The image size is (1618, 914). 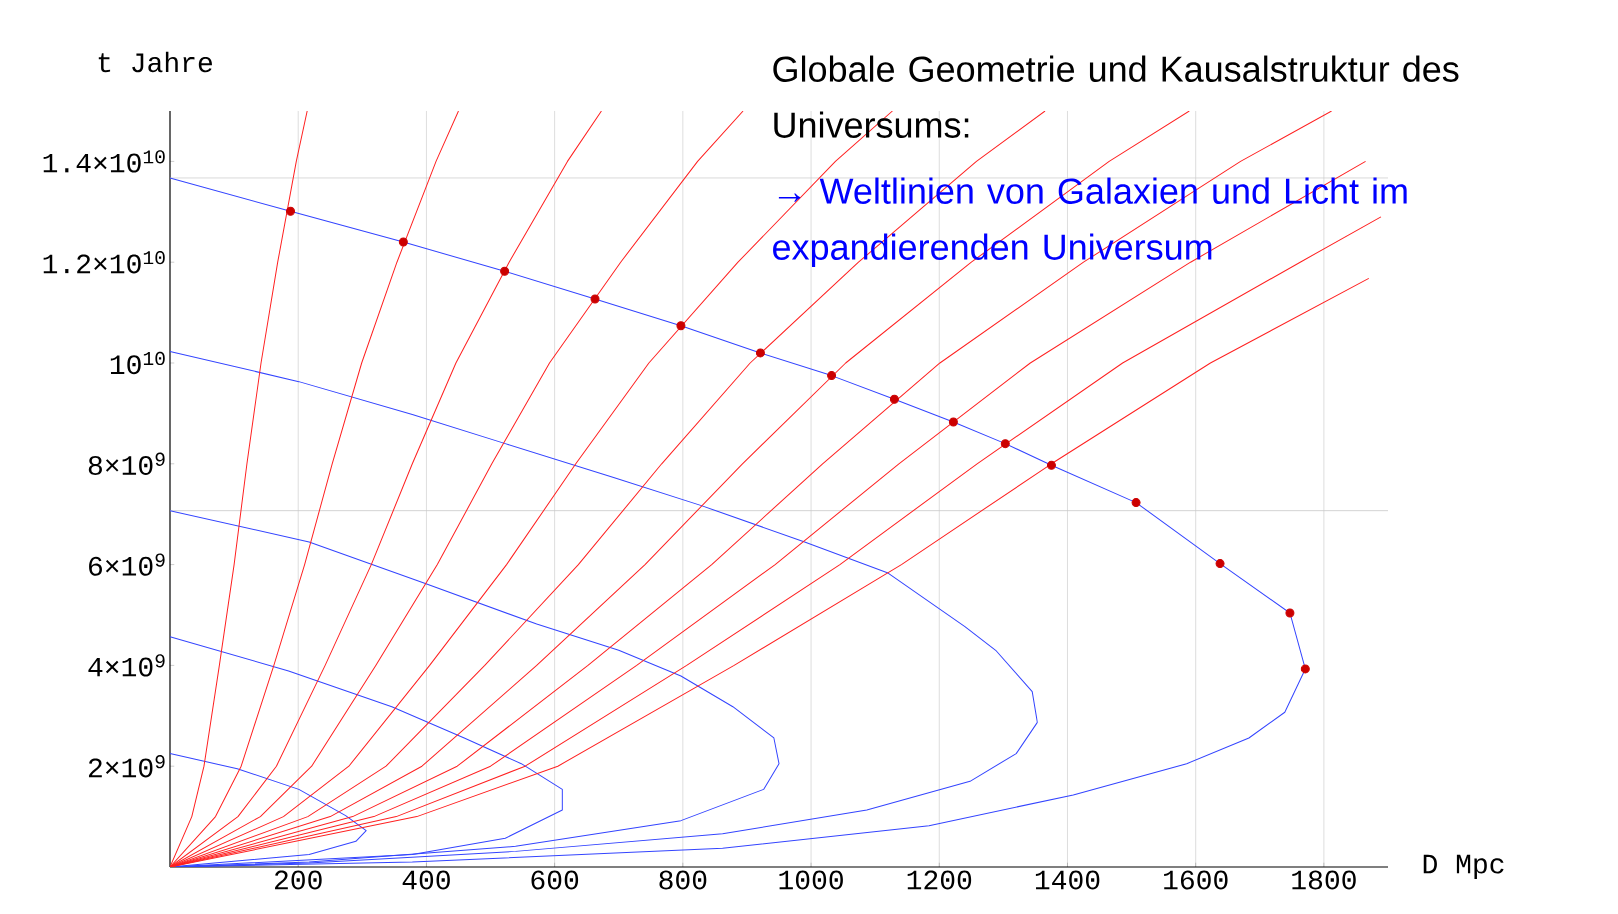 What do you see at coordinates (683, 880) in the screenshot?
I see `x-tick-label: 800` at bounding box center [683, 880].